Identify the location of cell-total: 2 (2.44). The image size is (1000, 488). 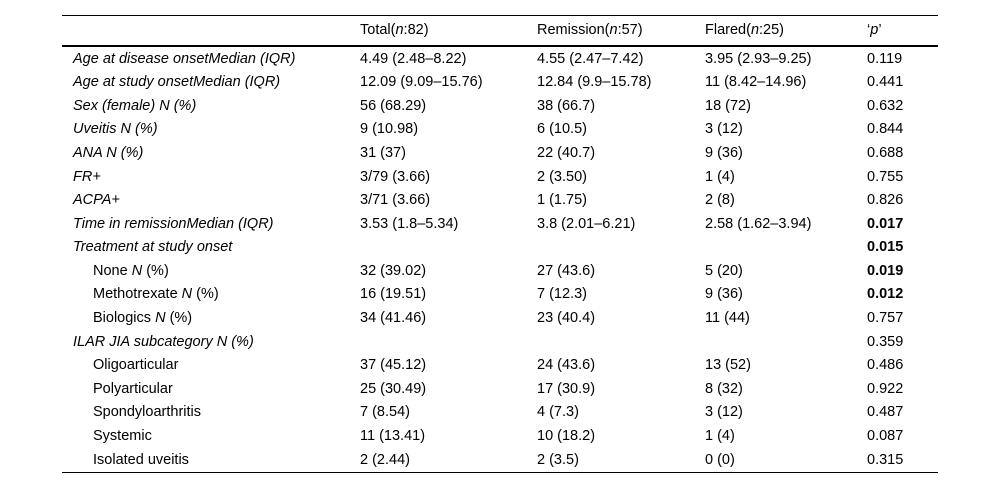
(385, 459).